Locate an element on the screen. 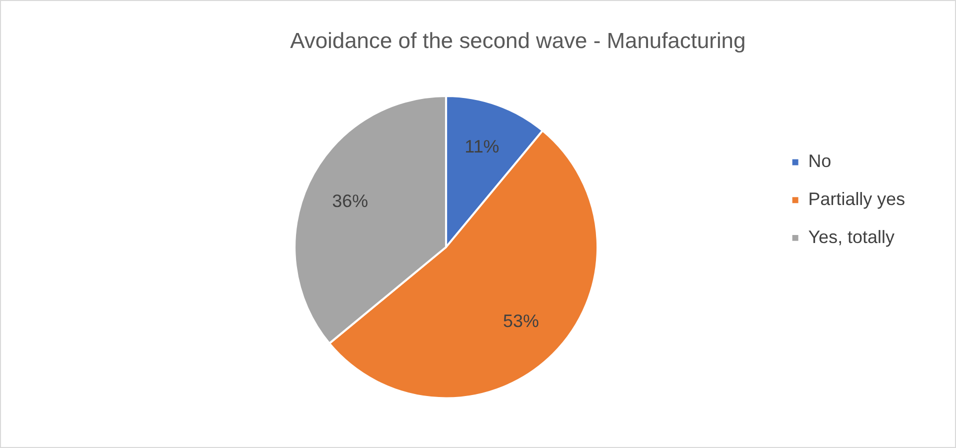 This screenshot has height=448, width=956. legend-label: No is located at coordinates (820, 161).